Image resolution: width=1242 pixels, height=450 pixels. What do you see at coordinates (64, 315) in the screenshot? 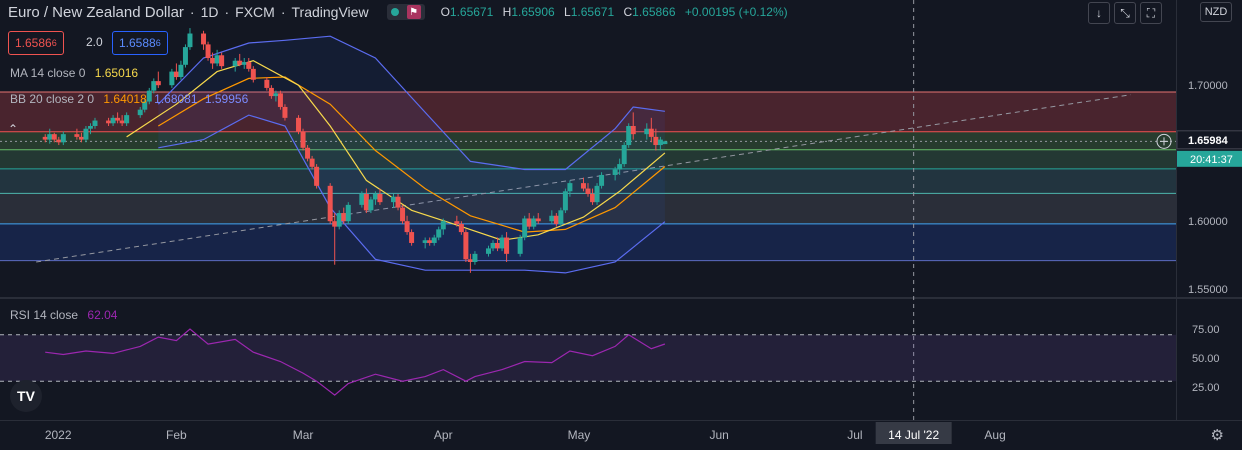
I see `rsi-legend: RSI 14 close 62.04` at bounding box center [64, 315].